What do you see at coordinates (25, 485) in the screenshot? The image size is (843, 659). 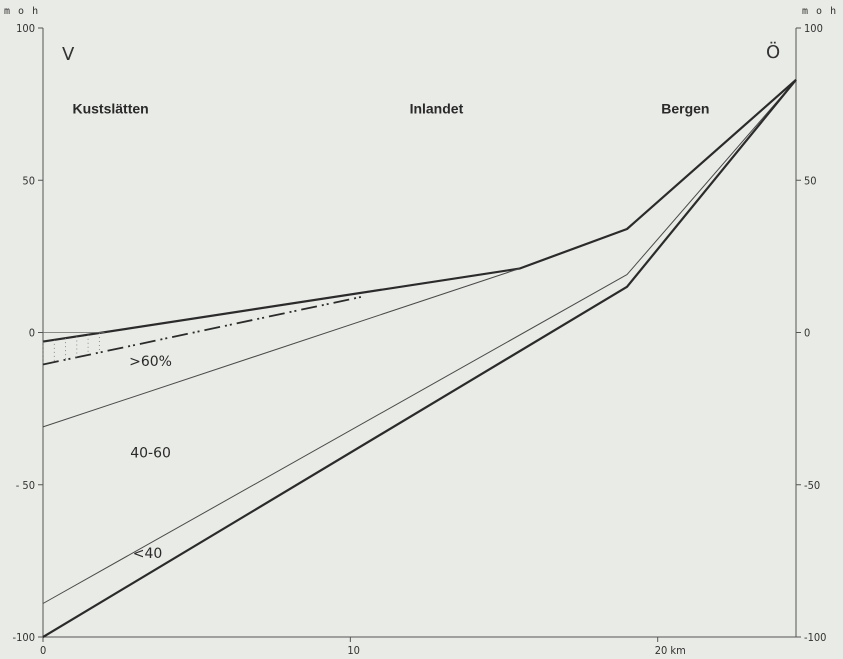 I see `y-tick-label-left: - 50` at bounding box center [25, 485].